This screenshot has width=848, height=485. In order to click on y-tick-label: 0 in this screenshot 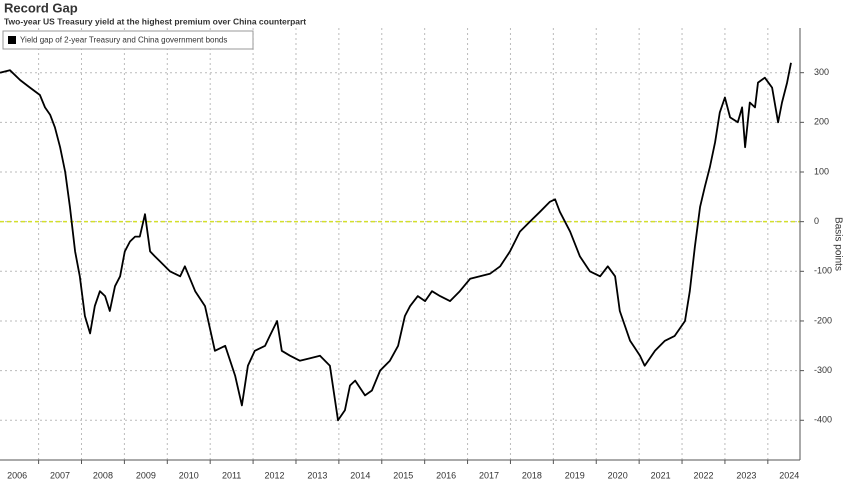, I will do `click(816, 221)`.